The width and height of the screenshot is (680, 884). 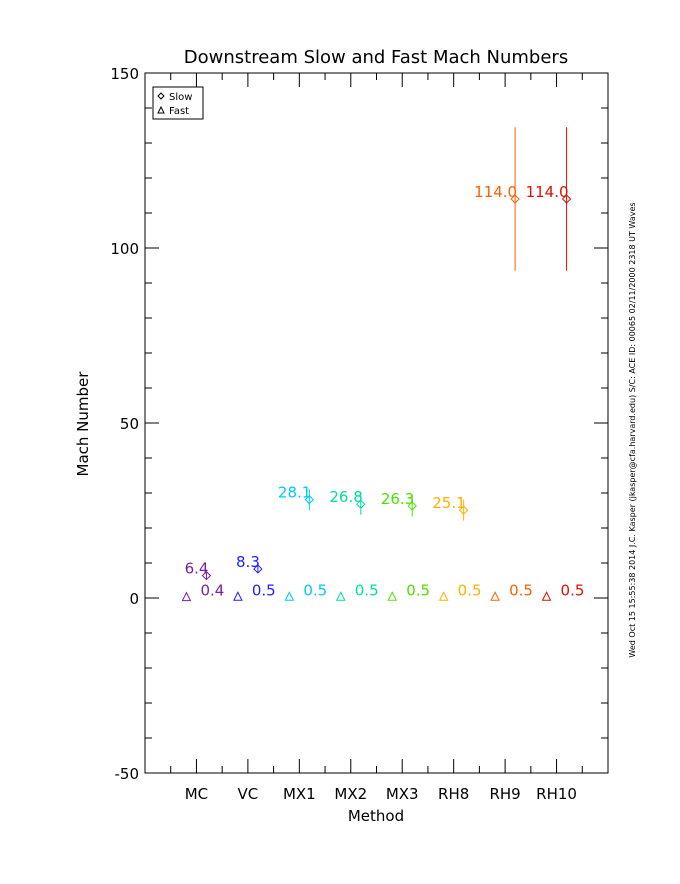 I want to click on y-tick-label: 0, so click(x=134, y=599).